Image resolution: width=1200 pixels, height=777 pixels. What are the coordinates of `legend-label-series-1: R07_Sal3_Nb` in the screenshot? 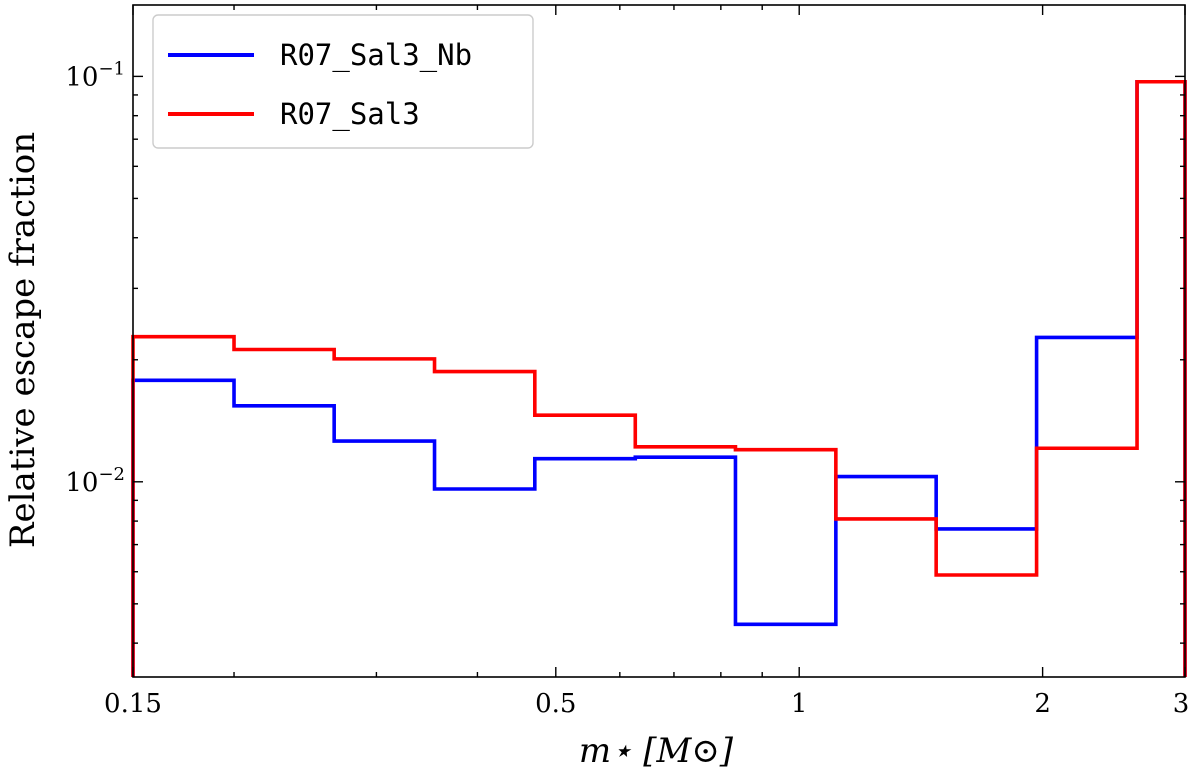 It's located at (376, 55).